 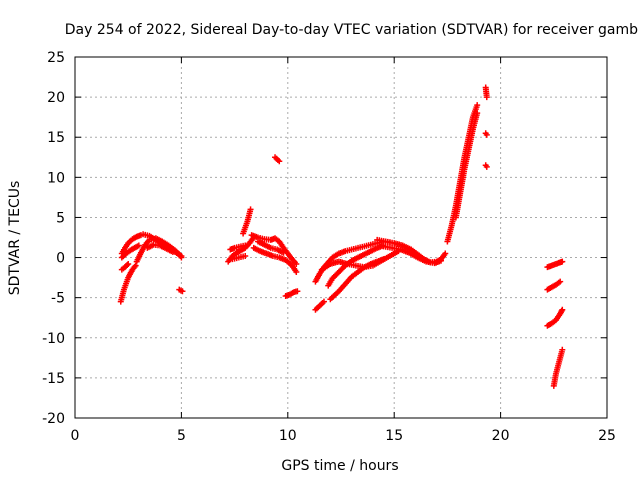 What do you see at coordinates (288, 436) in the screenshot?
I see `x-tick-label: 10` at bounding box center [288, 436].